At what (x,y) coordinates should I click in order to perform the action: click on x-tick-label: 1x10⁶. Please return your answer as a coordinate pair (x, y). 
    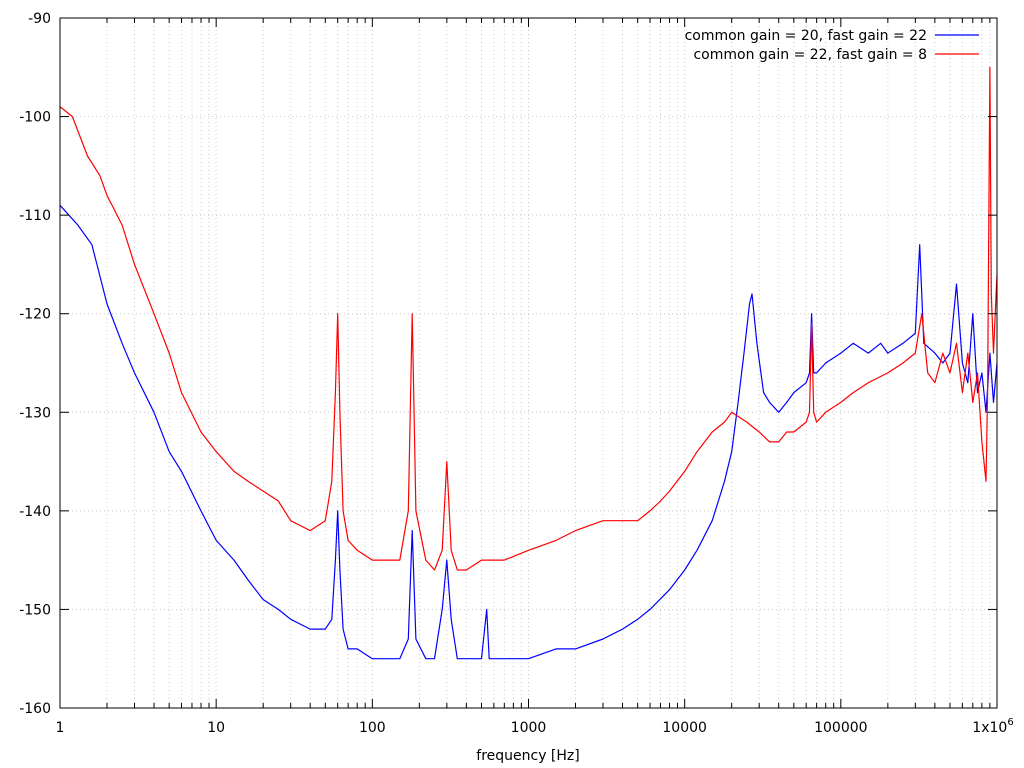
    Looking at the image, I should click on (992, 726).